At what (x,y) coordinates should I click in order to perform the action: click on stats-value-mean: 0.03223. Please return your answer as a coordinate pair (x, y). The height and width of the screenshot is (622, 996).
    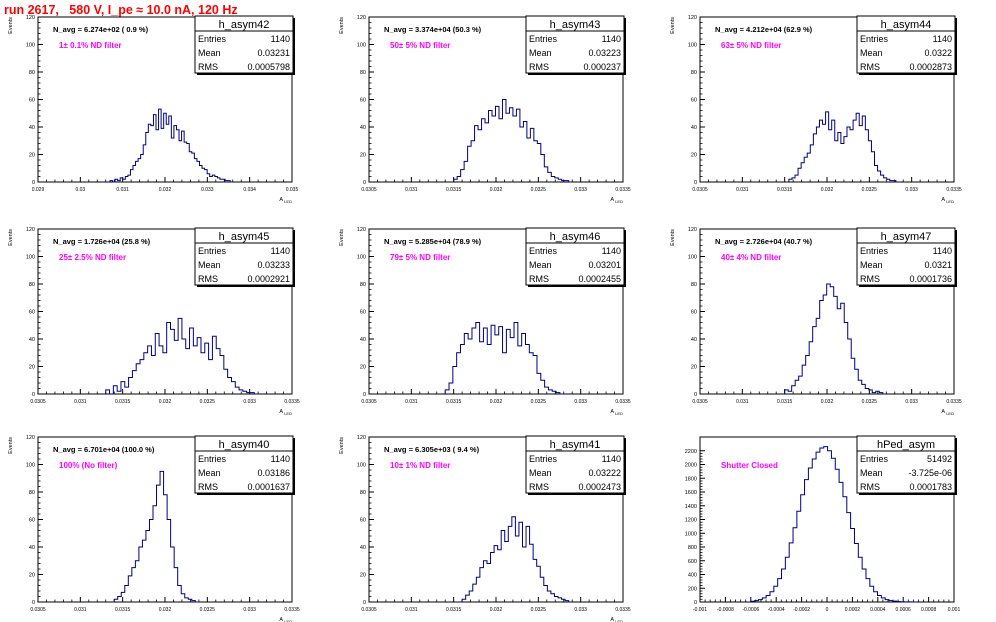
    Looking at the image, I should click on (604, 53).